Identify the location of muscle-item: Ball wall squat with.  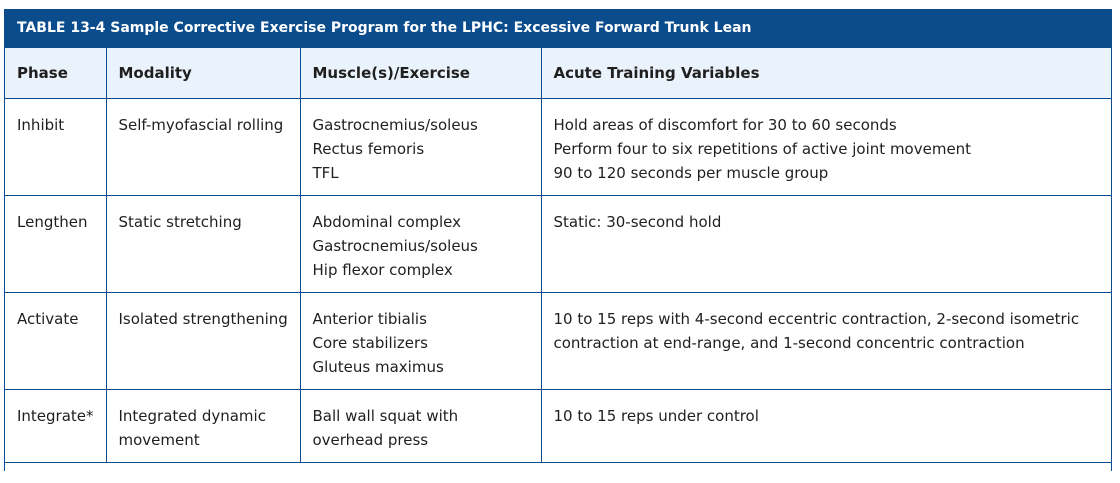
(385, 416).